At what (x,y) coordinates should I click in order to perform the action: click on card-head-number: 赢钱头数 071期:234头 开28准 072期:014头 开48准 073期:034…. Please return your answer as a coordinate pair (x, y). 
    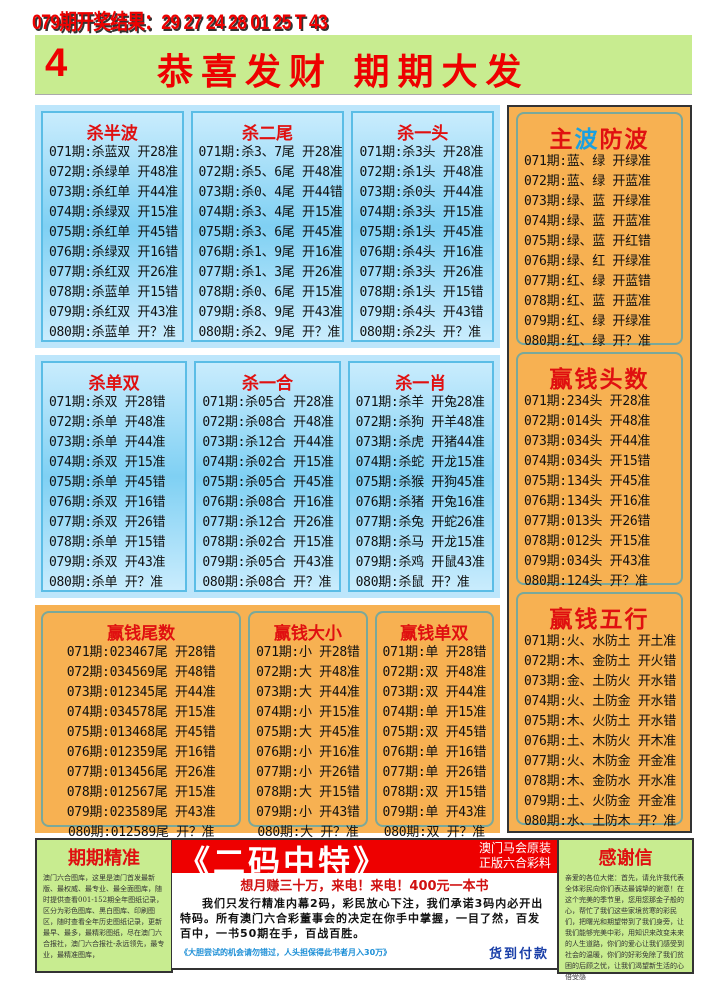
    Looking at the image, I should click on (599, 470).